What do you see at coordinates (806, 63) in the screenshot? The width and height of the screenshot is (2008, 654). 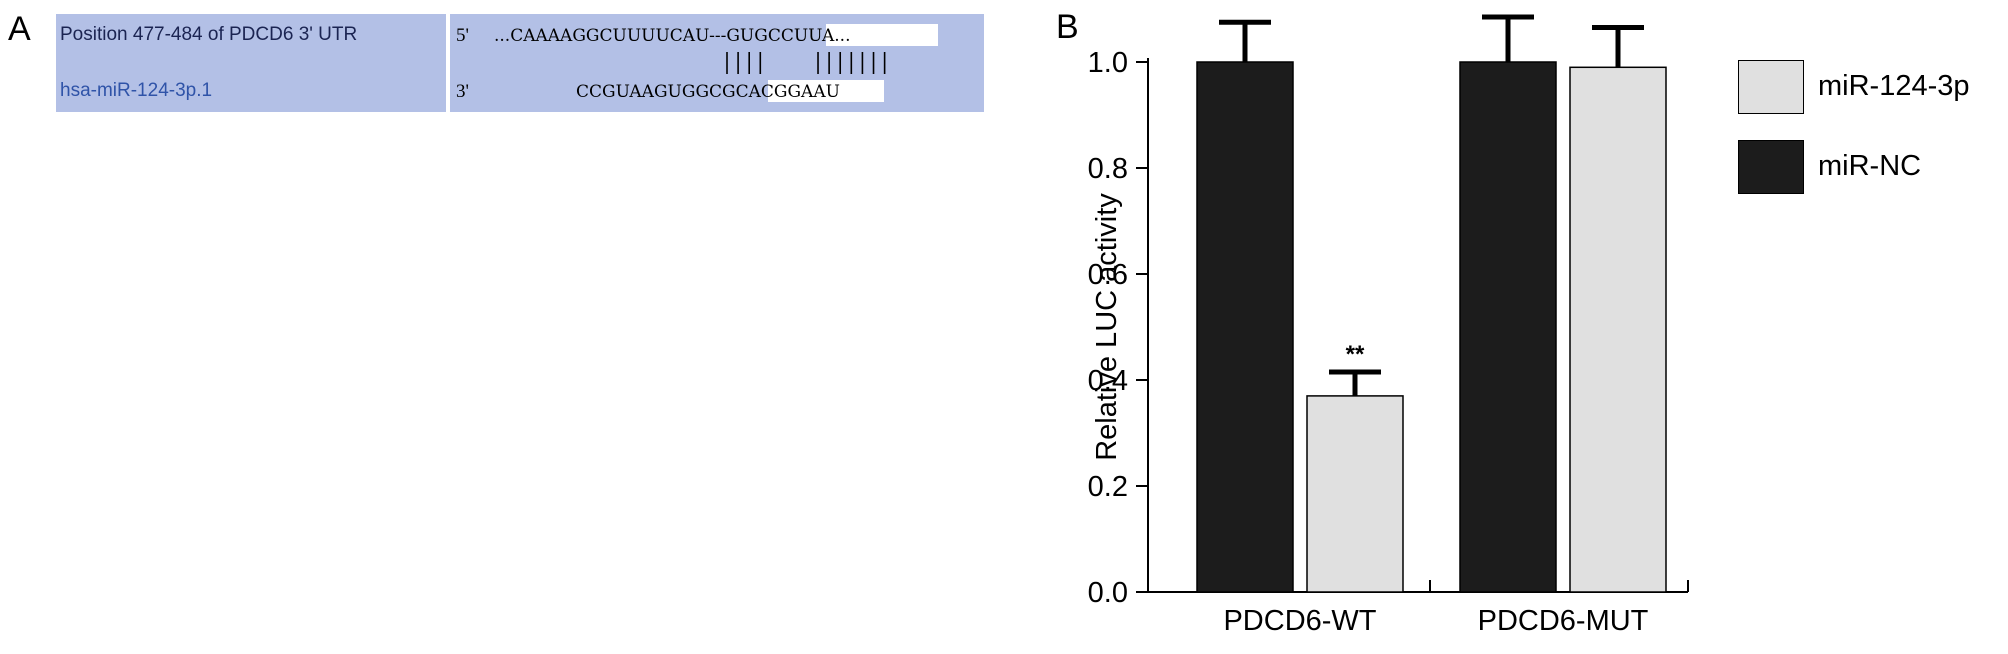 I see `base-pairing-lines` at bounding box center [806, 63].